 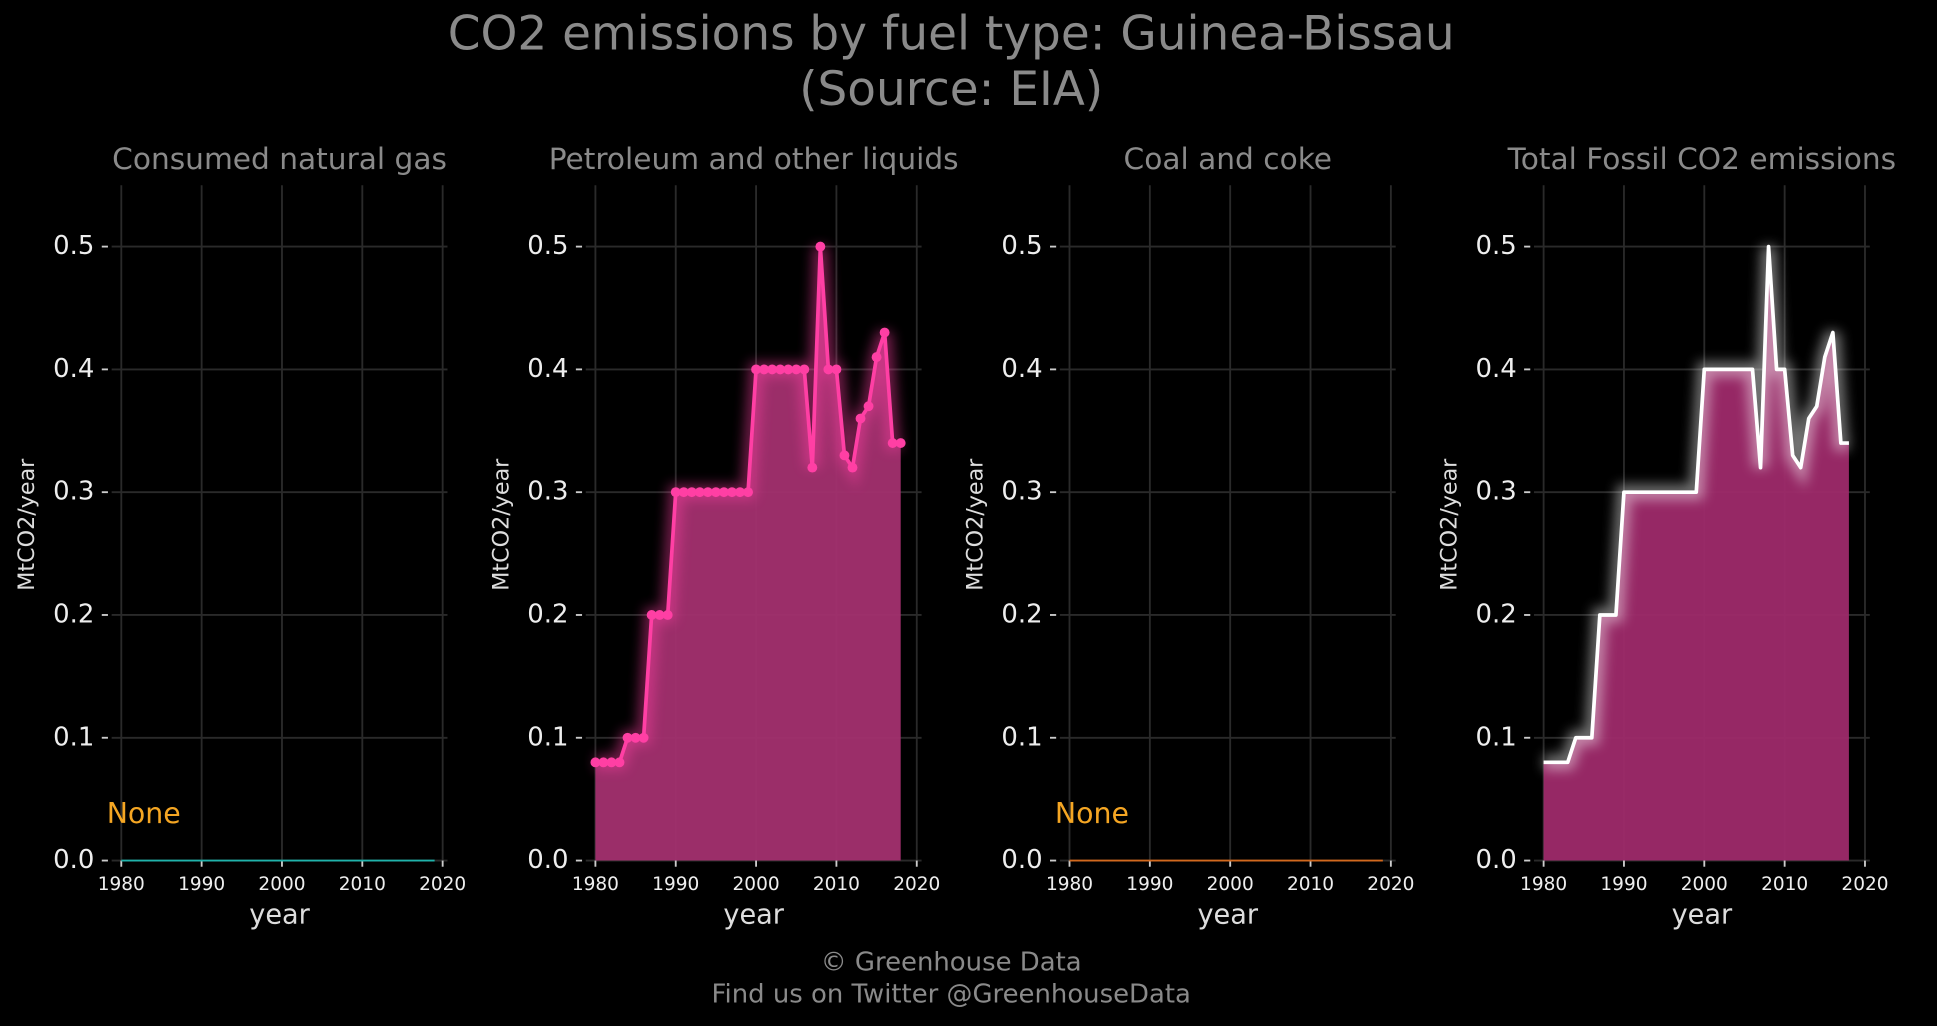 I want to click on panel-title: Coal and coke, so click(x=1228, y=158).